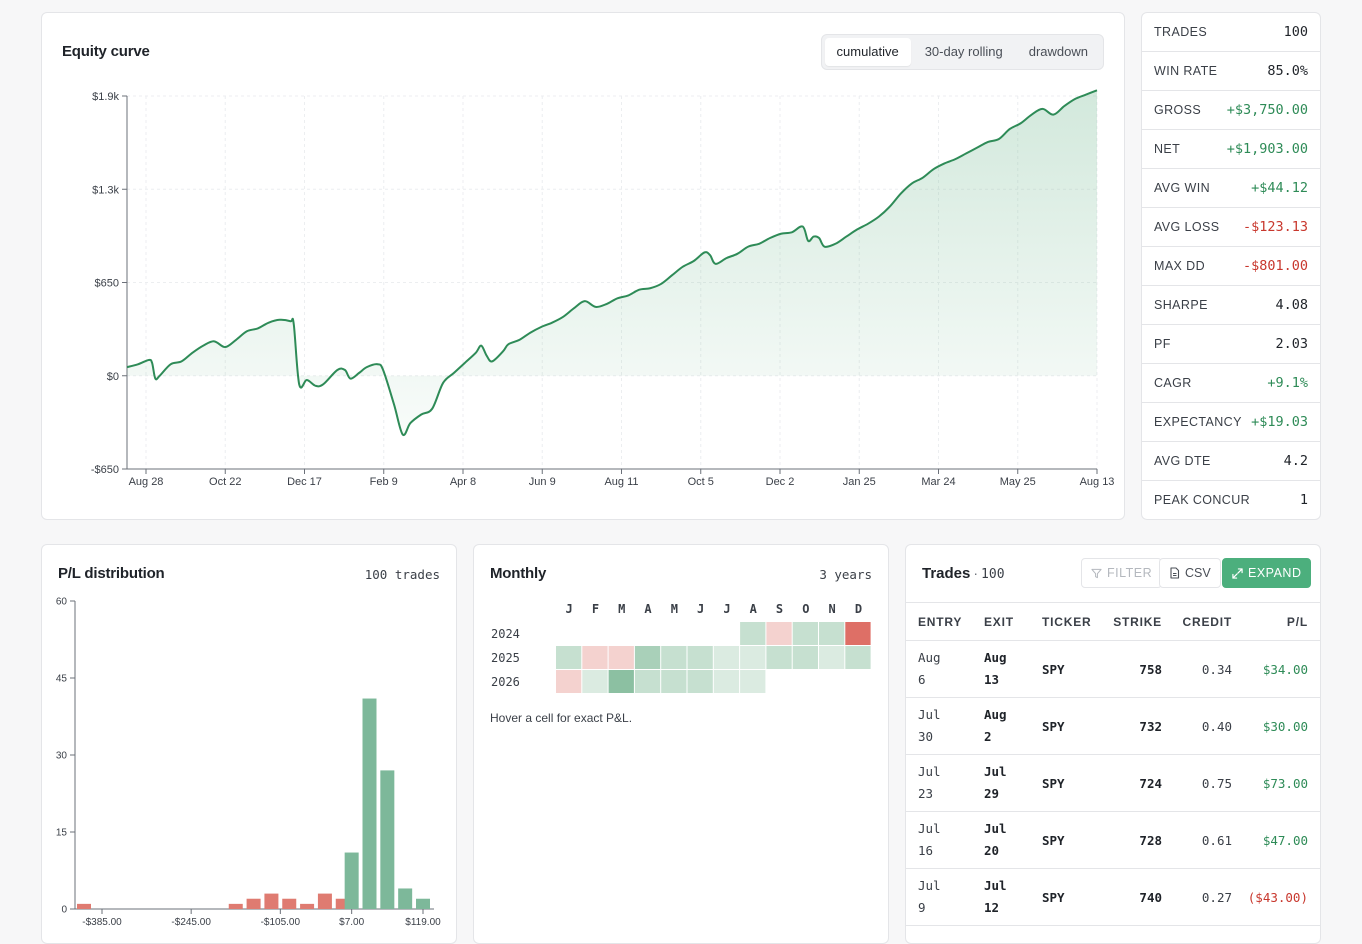 This screenshot has height=944, width=1362. Describe the element at coordinates (929, 782) in the screenshot. I see `entry-cell-text: Jul 23` at that location.